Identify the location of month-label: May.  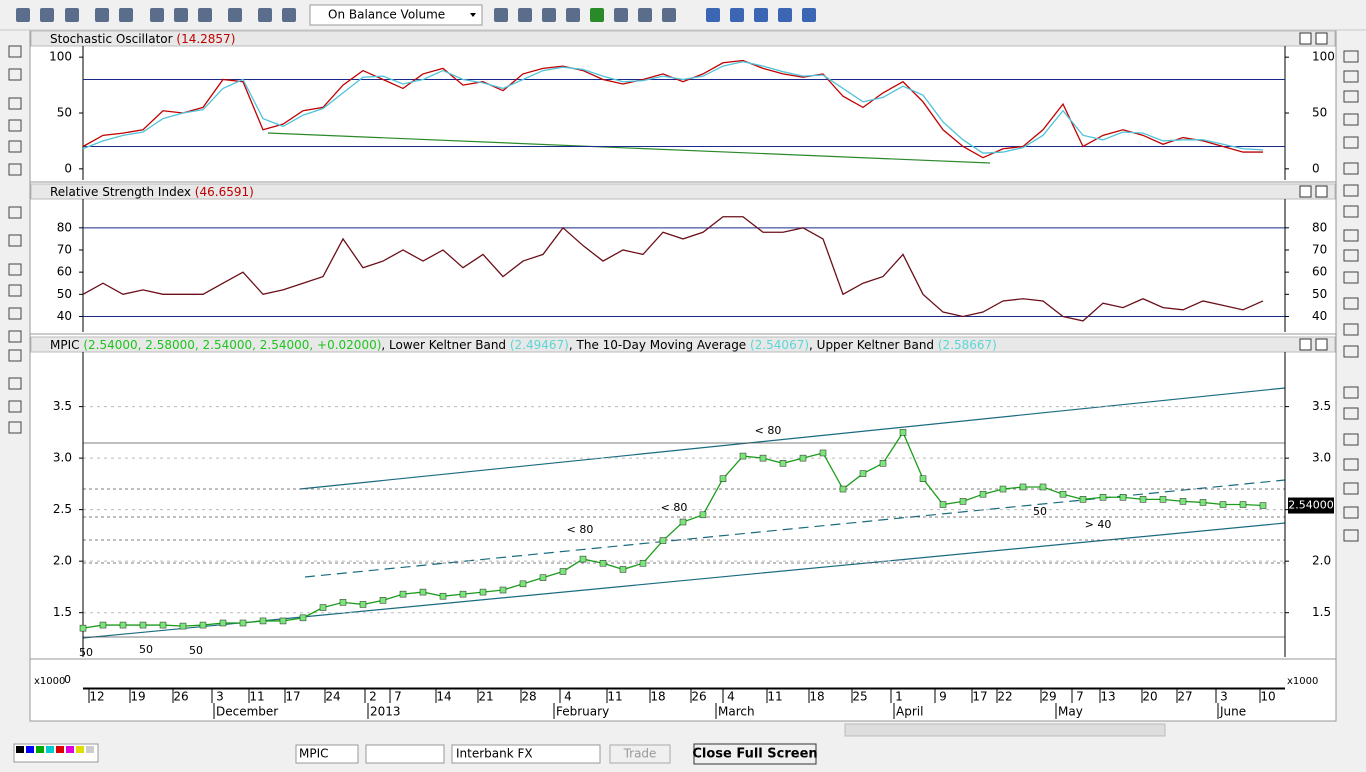
(1070, 712).